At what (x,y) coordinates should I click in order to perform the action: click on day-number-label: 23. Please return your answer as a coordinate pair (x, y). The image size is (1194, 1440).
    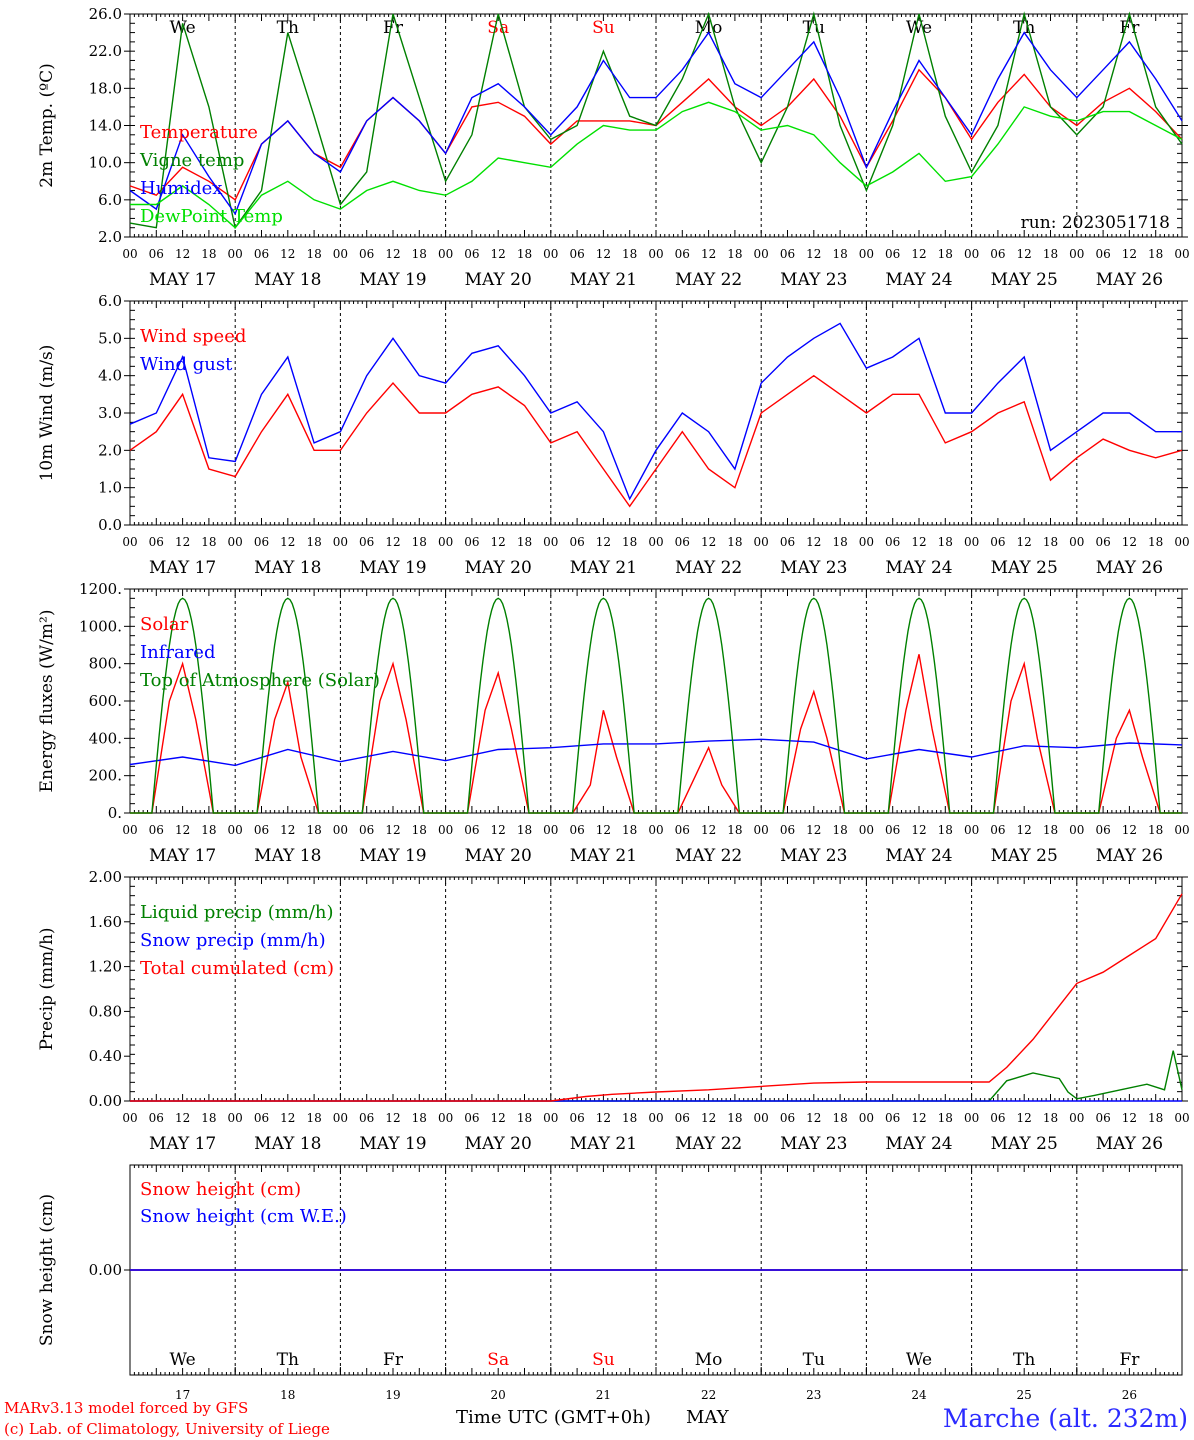
    Looking at the image, I should click on (813, 1395).